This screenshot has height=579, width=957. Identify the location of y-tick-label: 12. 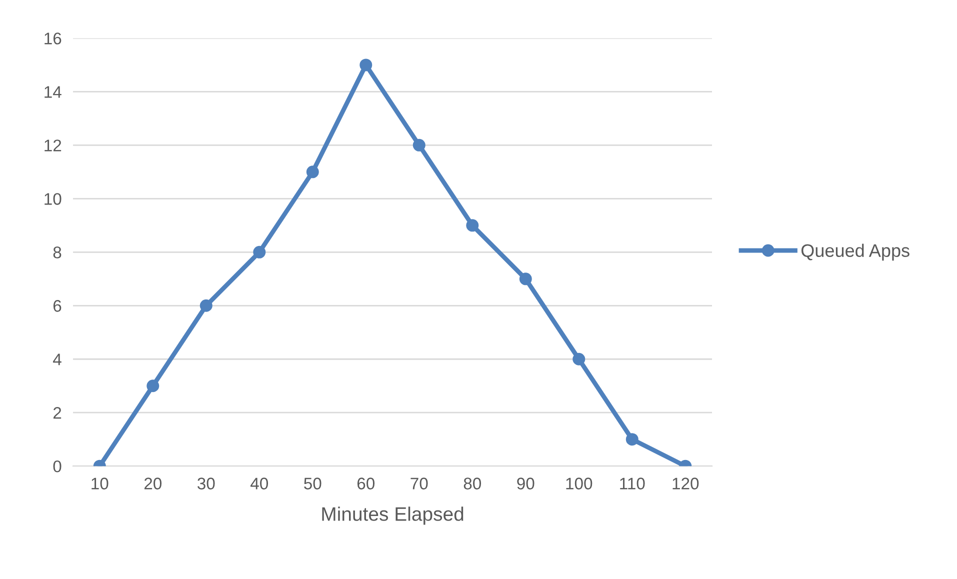
(53, 146).